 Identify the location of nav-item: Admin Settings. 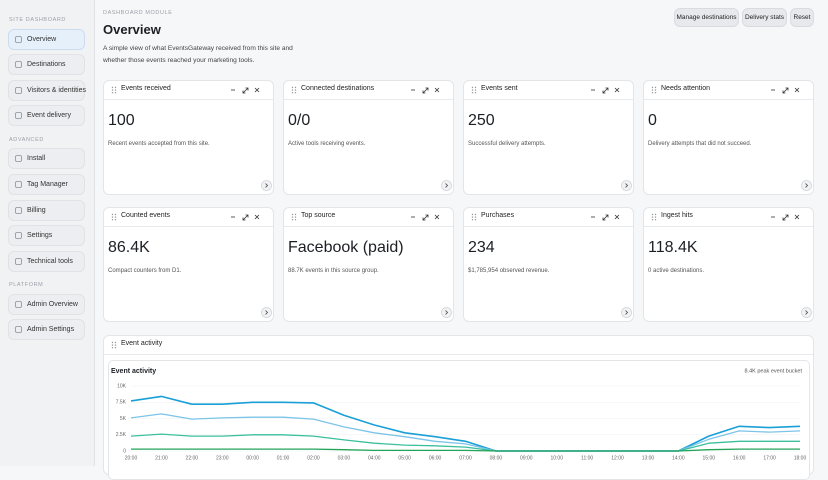
(46, 330).